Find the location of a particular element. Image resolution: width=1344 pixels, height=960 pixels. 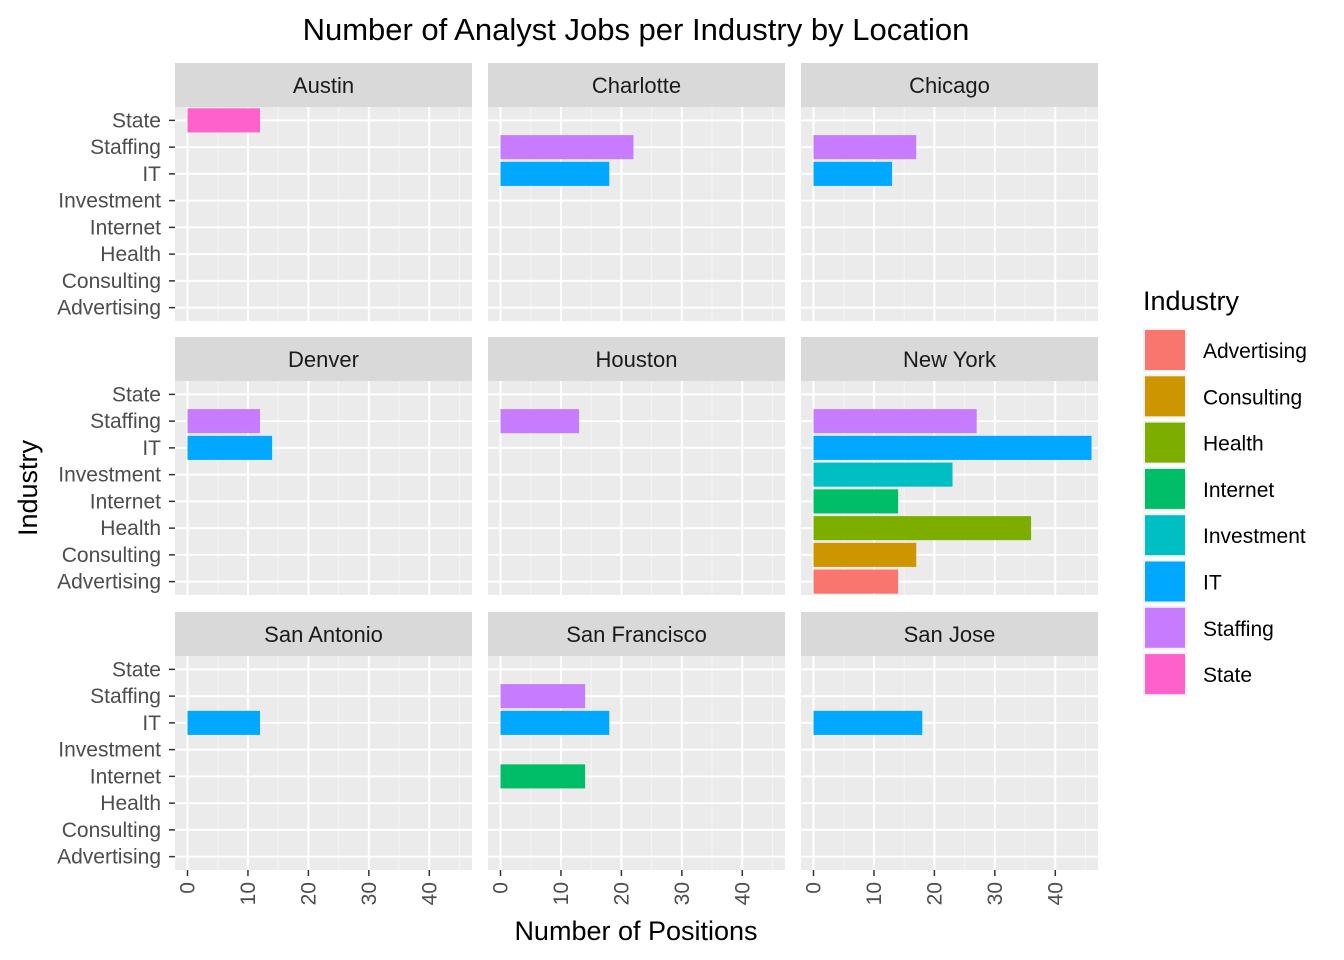

legend-key-state is located at coordinates (1165, 674).